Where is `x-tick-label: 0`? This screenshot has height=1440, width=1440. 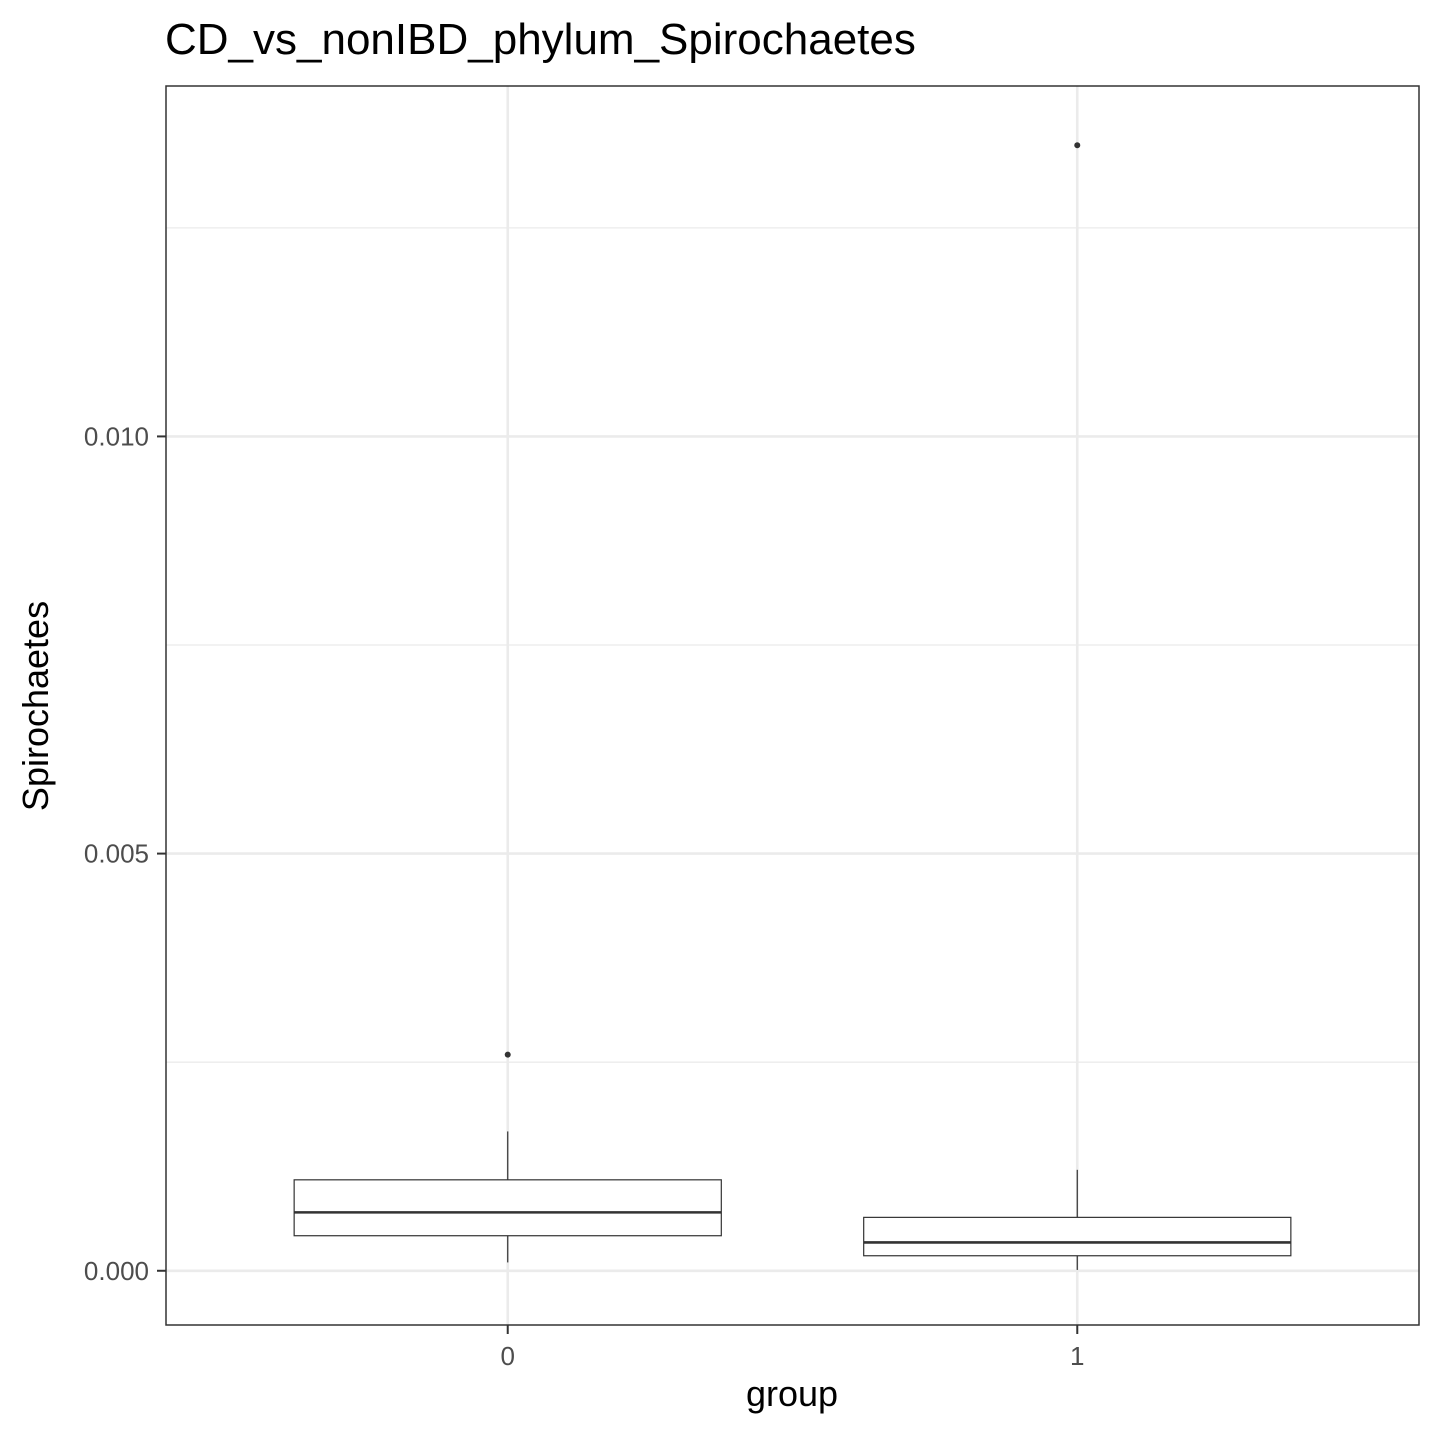 x-tick-label: 0 is located at coordinates (507, 1356).